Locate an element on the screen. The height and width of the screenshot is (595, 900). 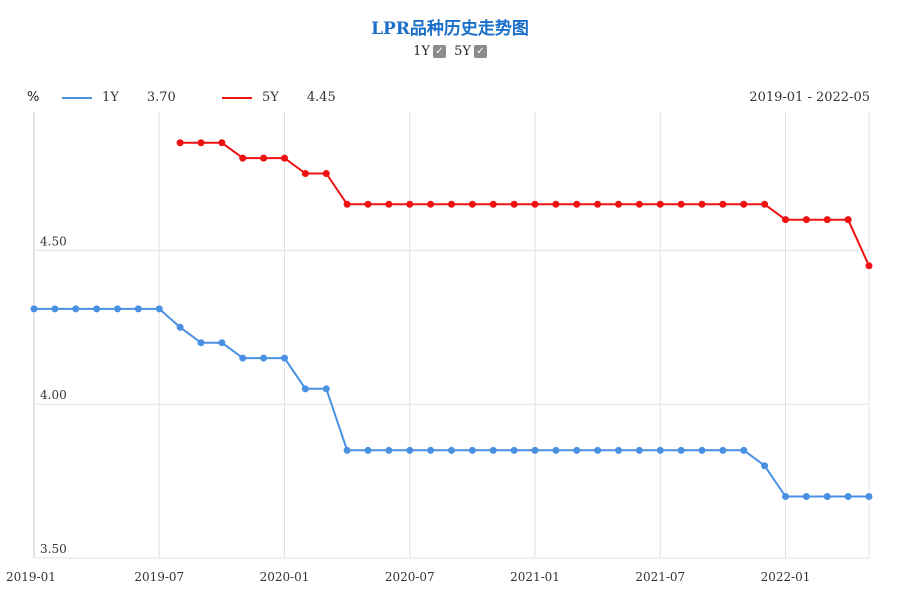
y-tick-labels: 3.50 4.00 4.50 is located at coordinates (53, 395).